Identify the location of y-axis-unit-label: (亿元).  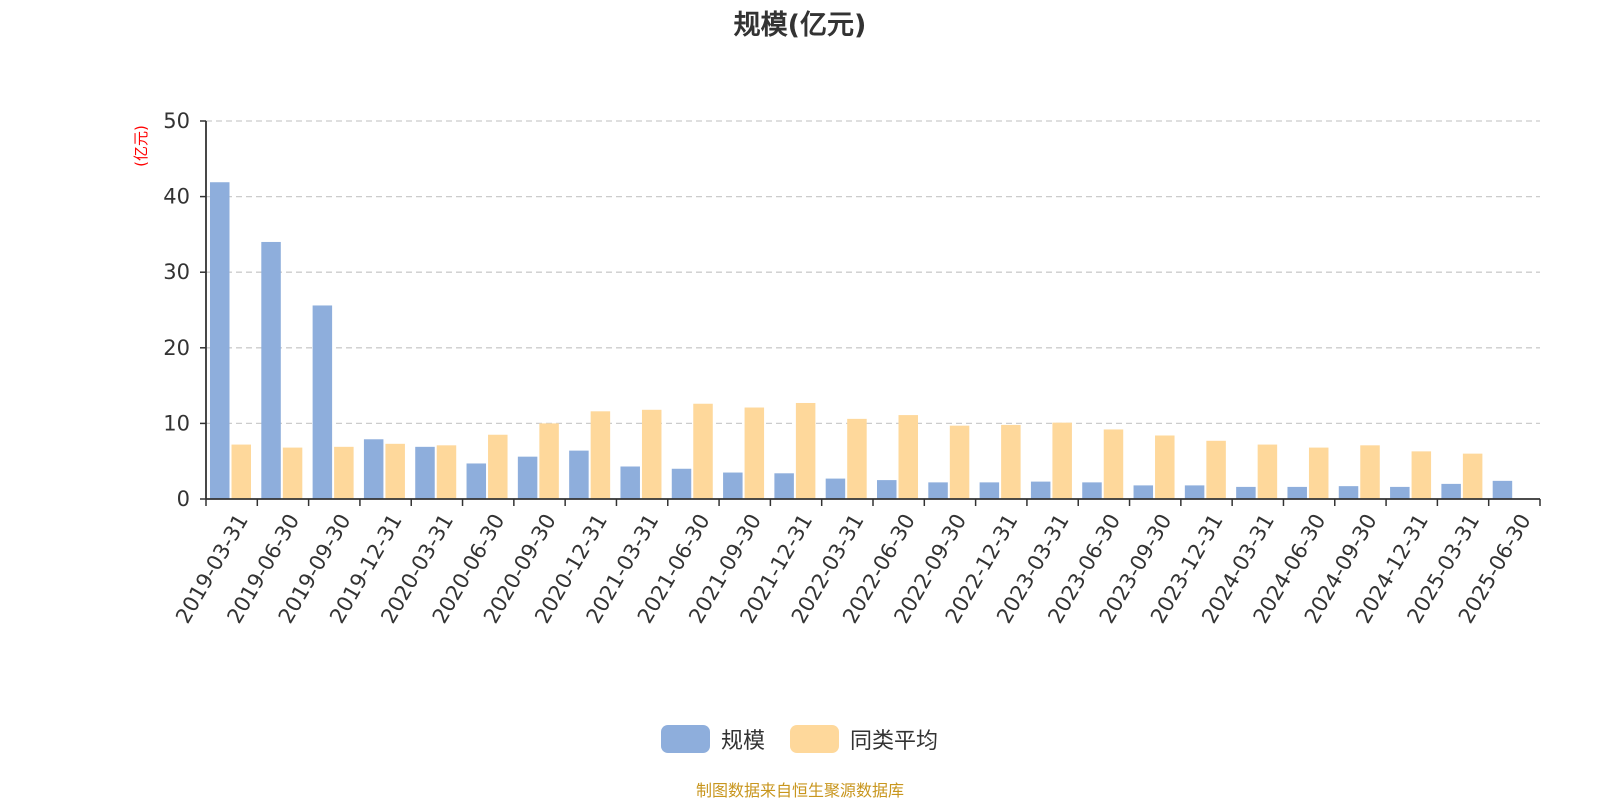
(141, 146).